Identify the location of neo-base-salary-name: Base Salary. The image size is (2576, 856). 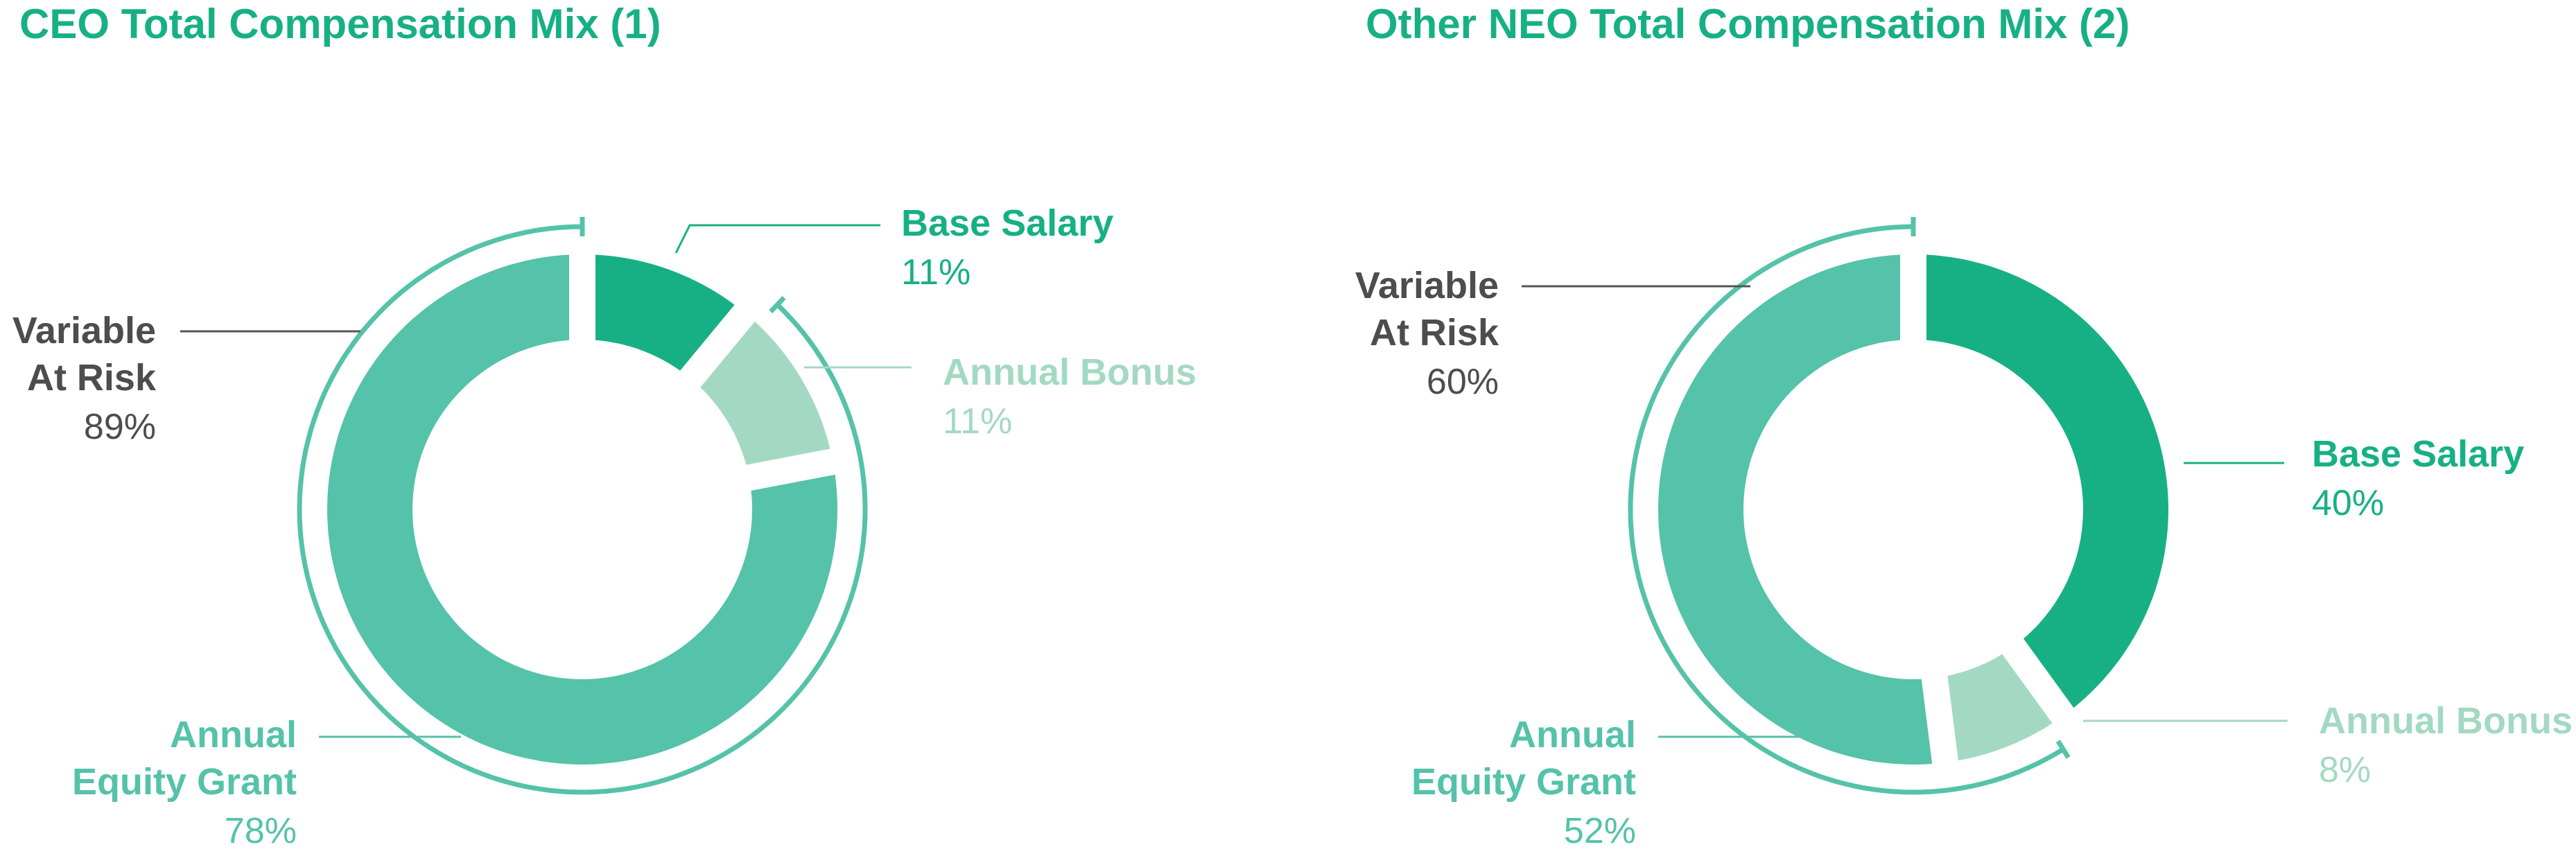
(2418, 454).